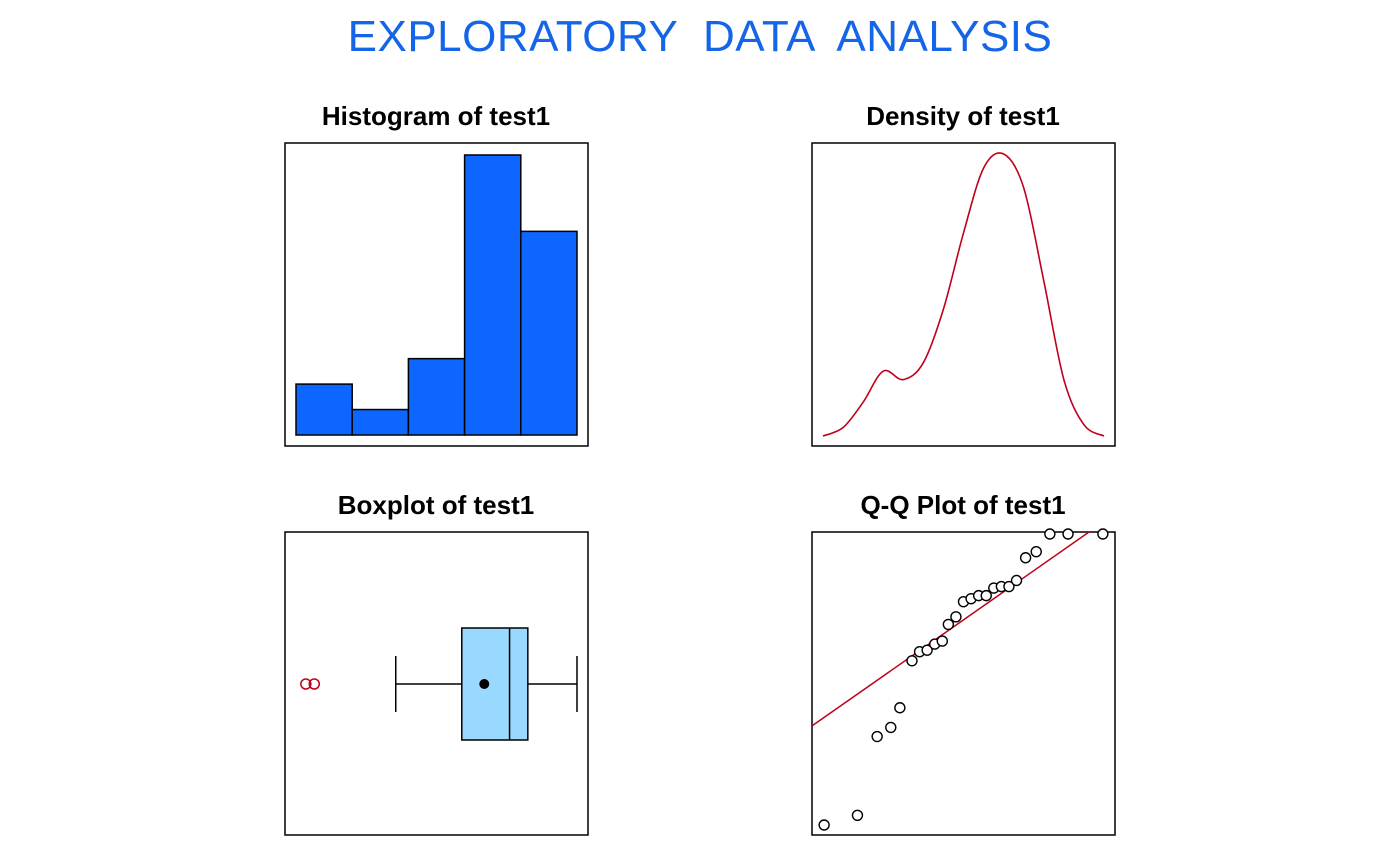 The image size is (1400, 865). Describe the element at coordinates (963, 505) in the screenshot. I see `qq-plot-title: Q-Q Plot of test1` at that location.